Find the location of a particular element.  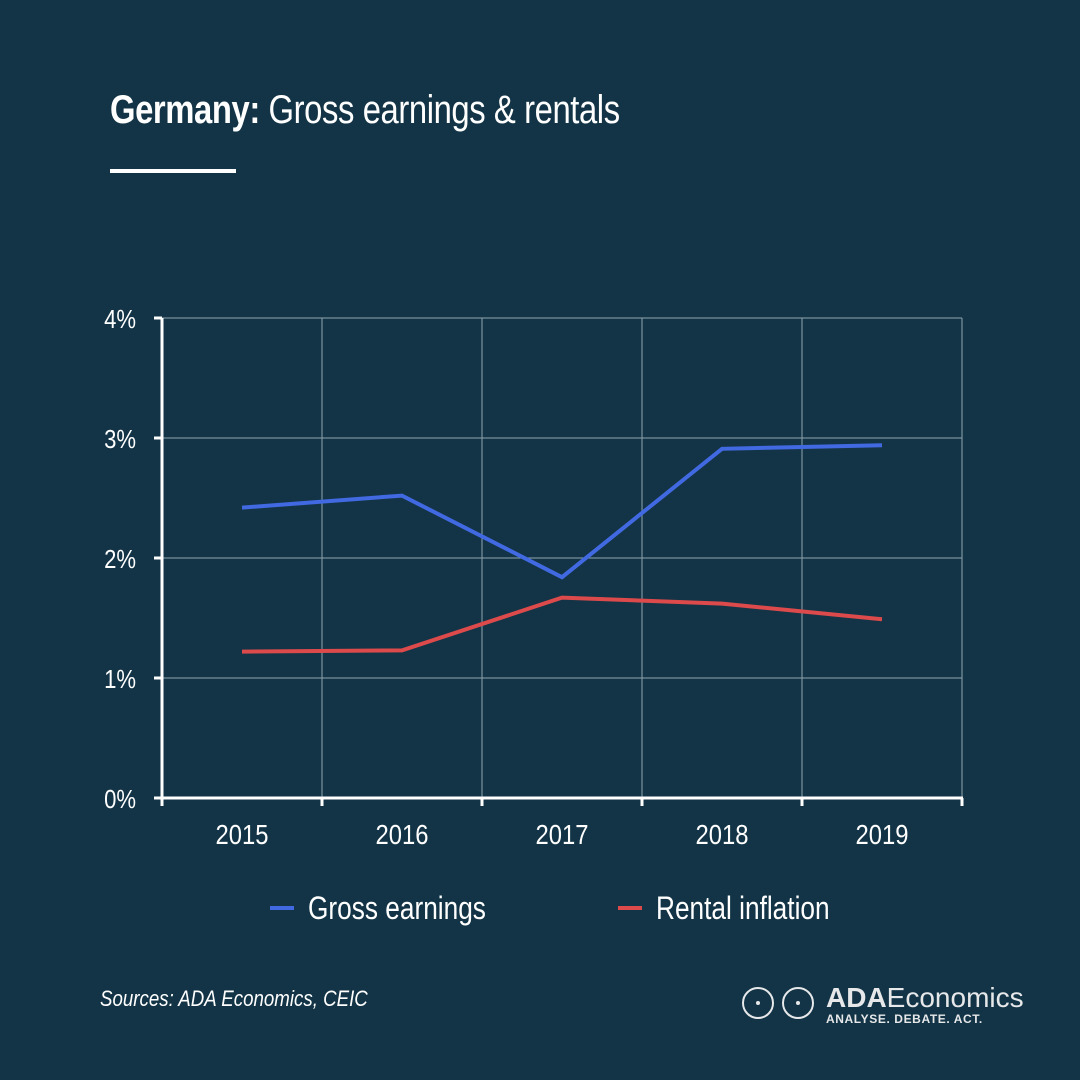

y-tick-label: 2% is located at coordinates (120, 559).